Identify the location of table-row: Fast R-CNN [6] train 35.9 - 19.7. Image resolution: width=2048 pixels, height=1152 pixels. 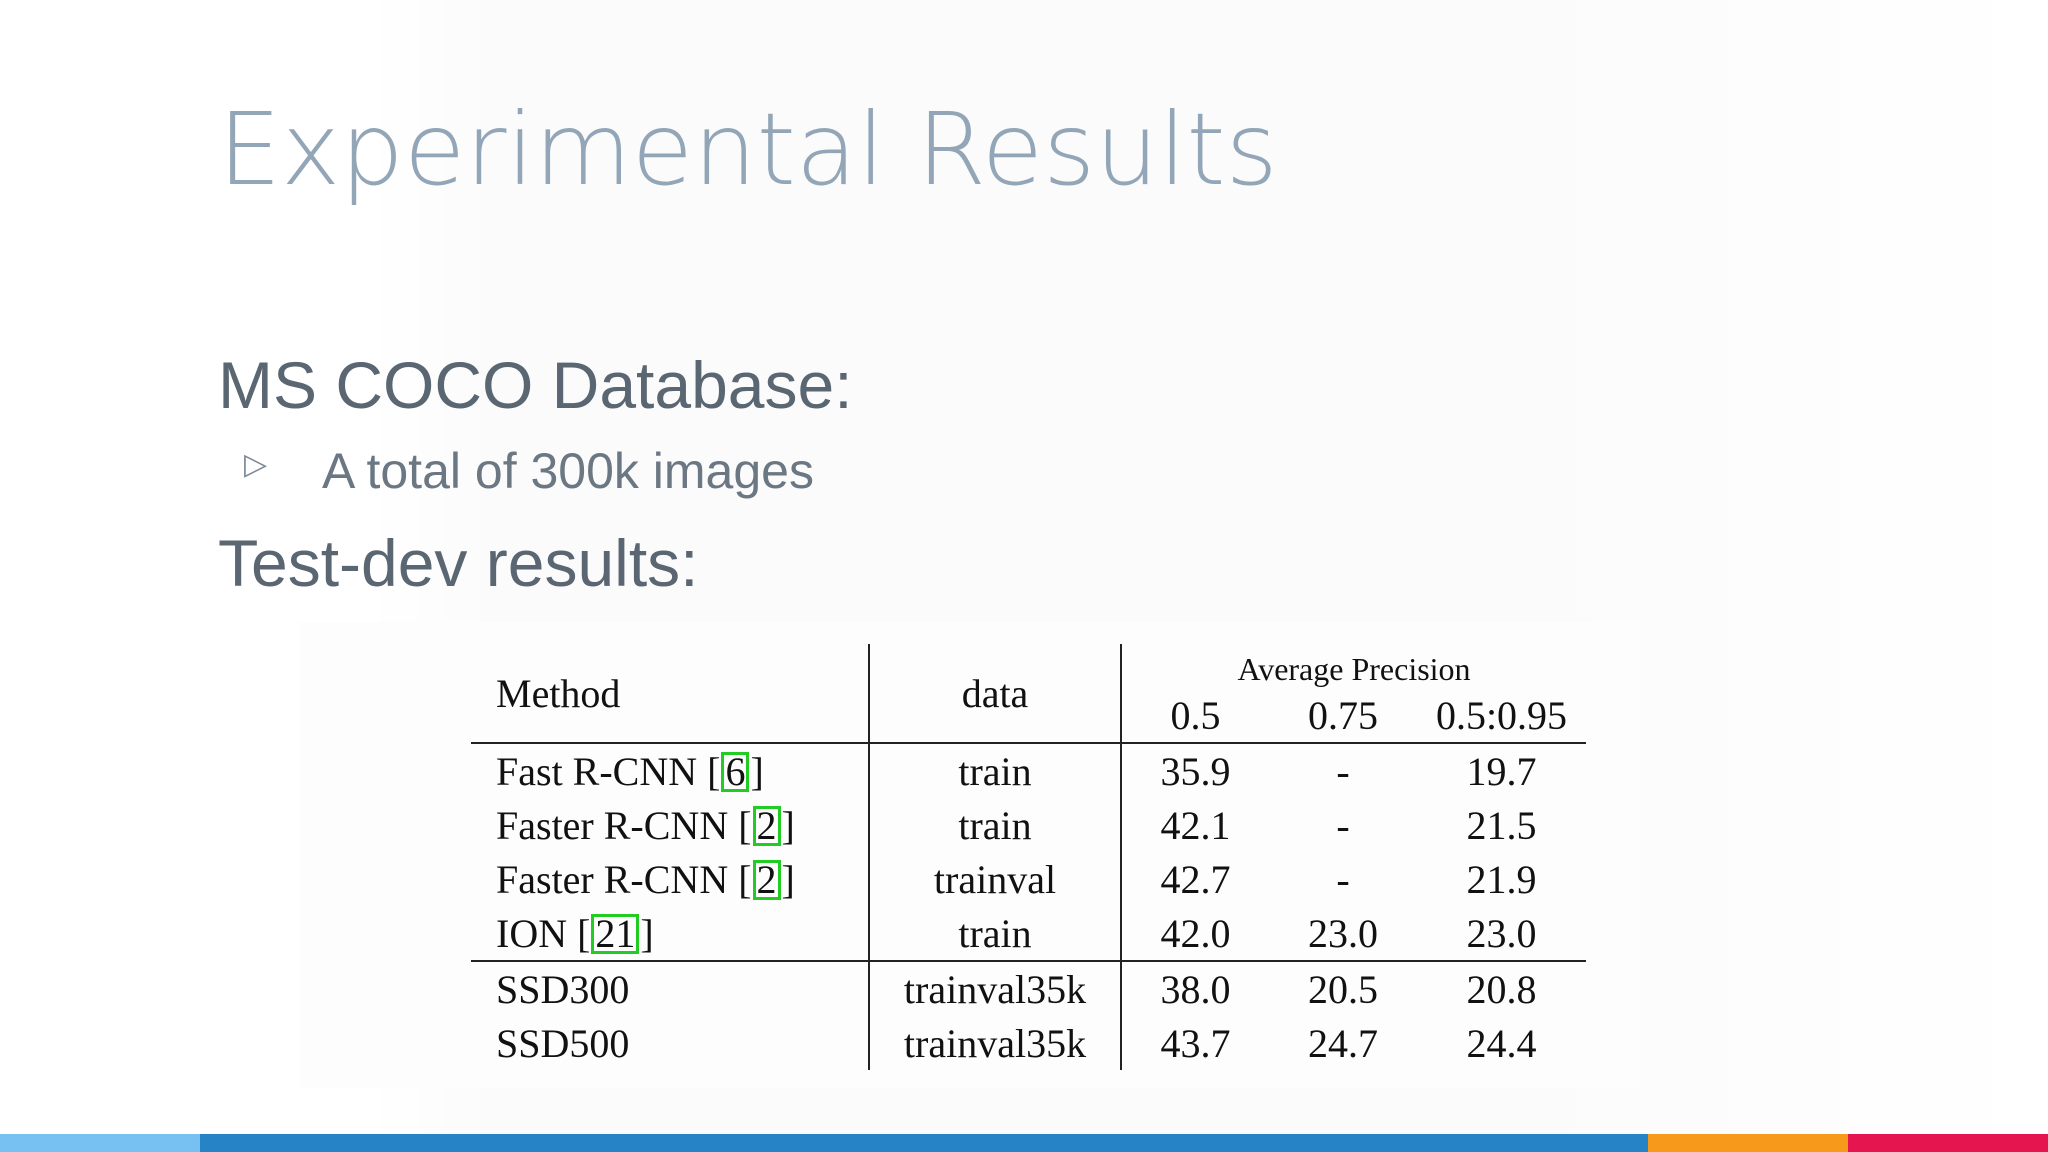
(1028, 770).